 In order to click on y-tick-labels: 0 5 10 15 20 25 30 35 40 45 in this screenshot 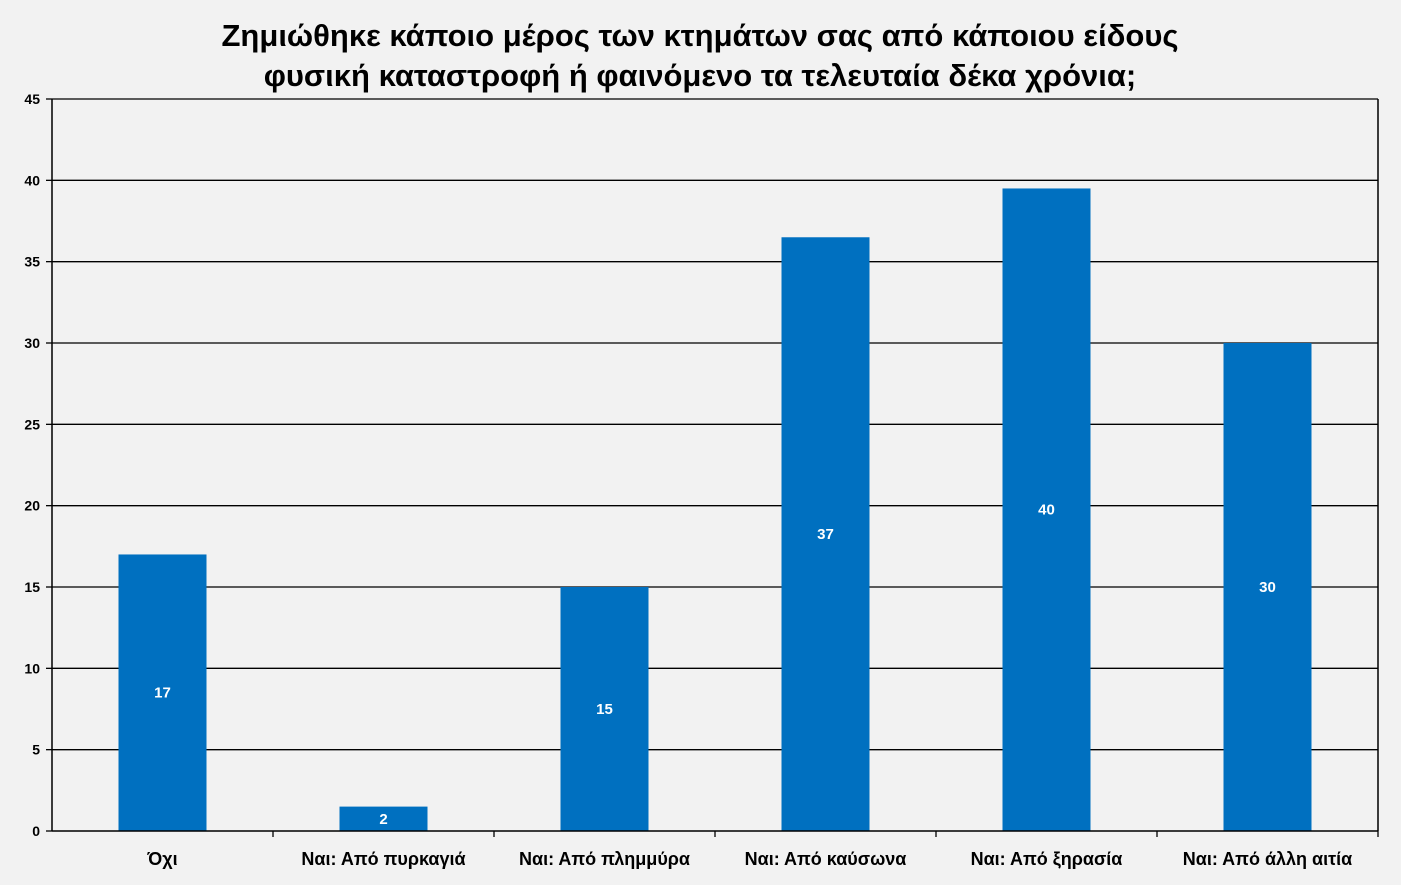, I will do `click(32, 465)`.